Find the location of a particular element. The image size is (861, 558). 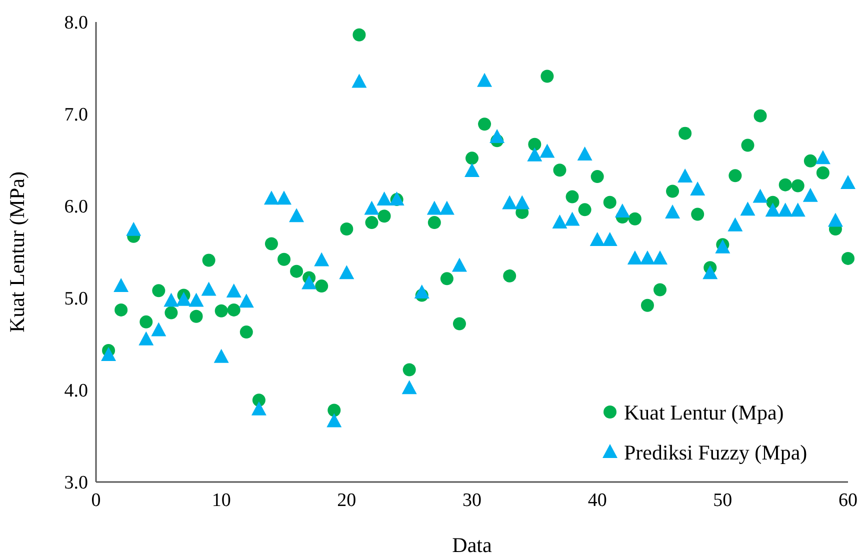

y-axis-title: Kuat Lentur (MPa) is located at coordinates (17, 252).